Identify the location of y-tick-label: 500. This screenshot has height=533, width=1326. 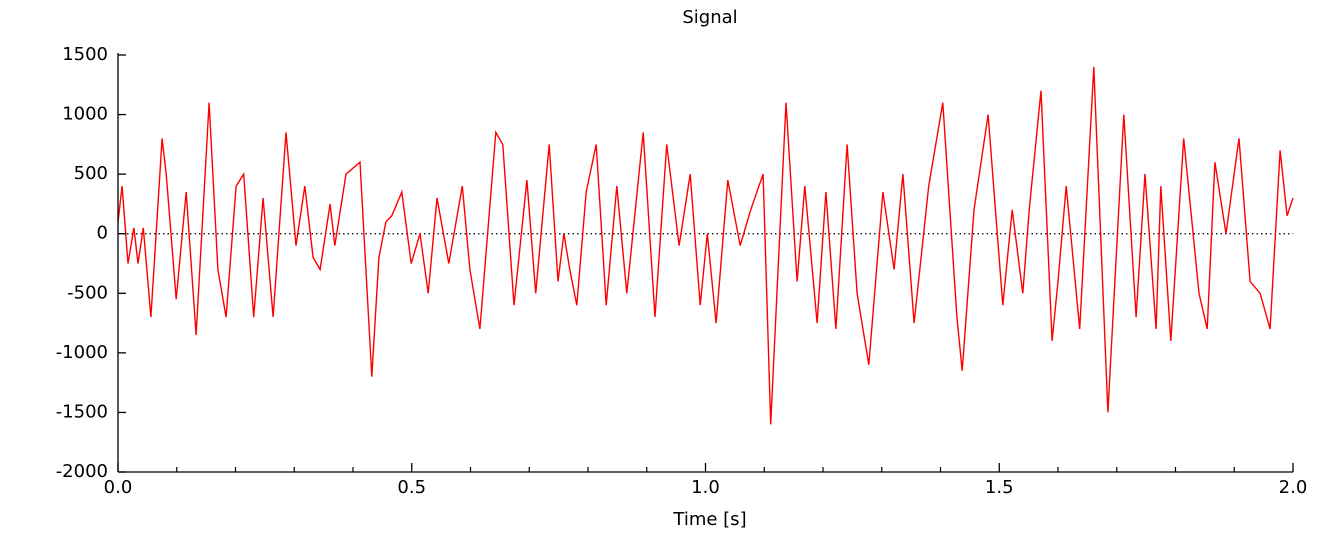
(91, 173).